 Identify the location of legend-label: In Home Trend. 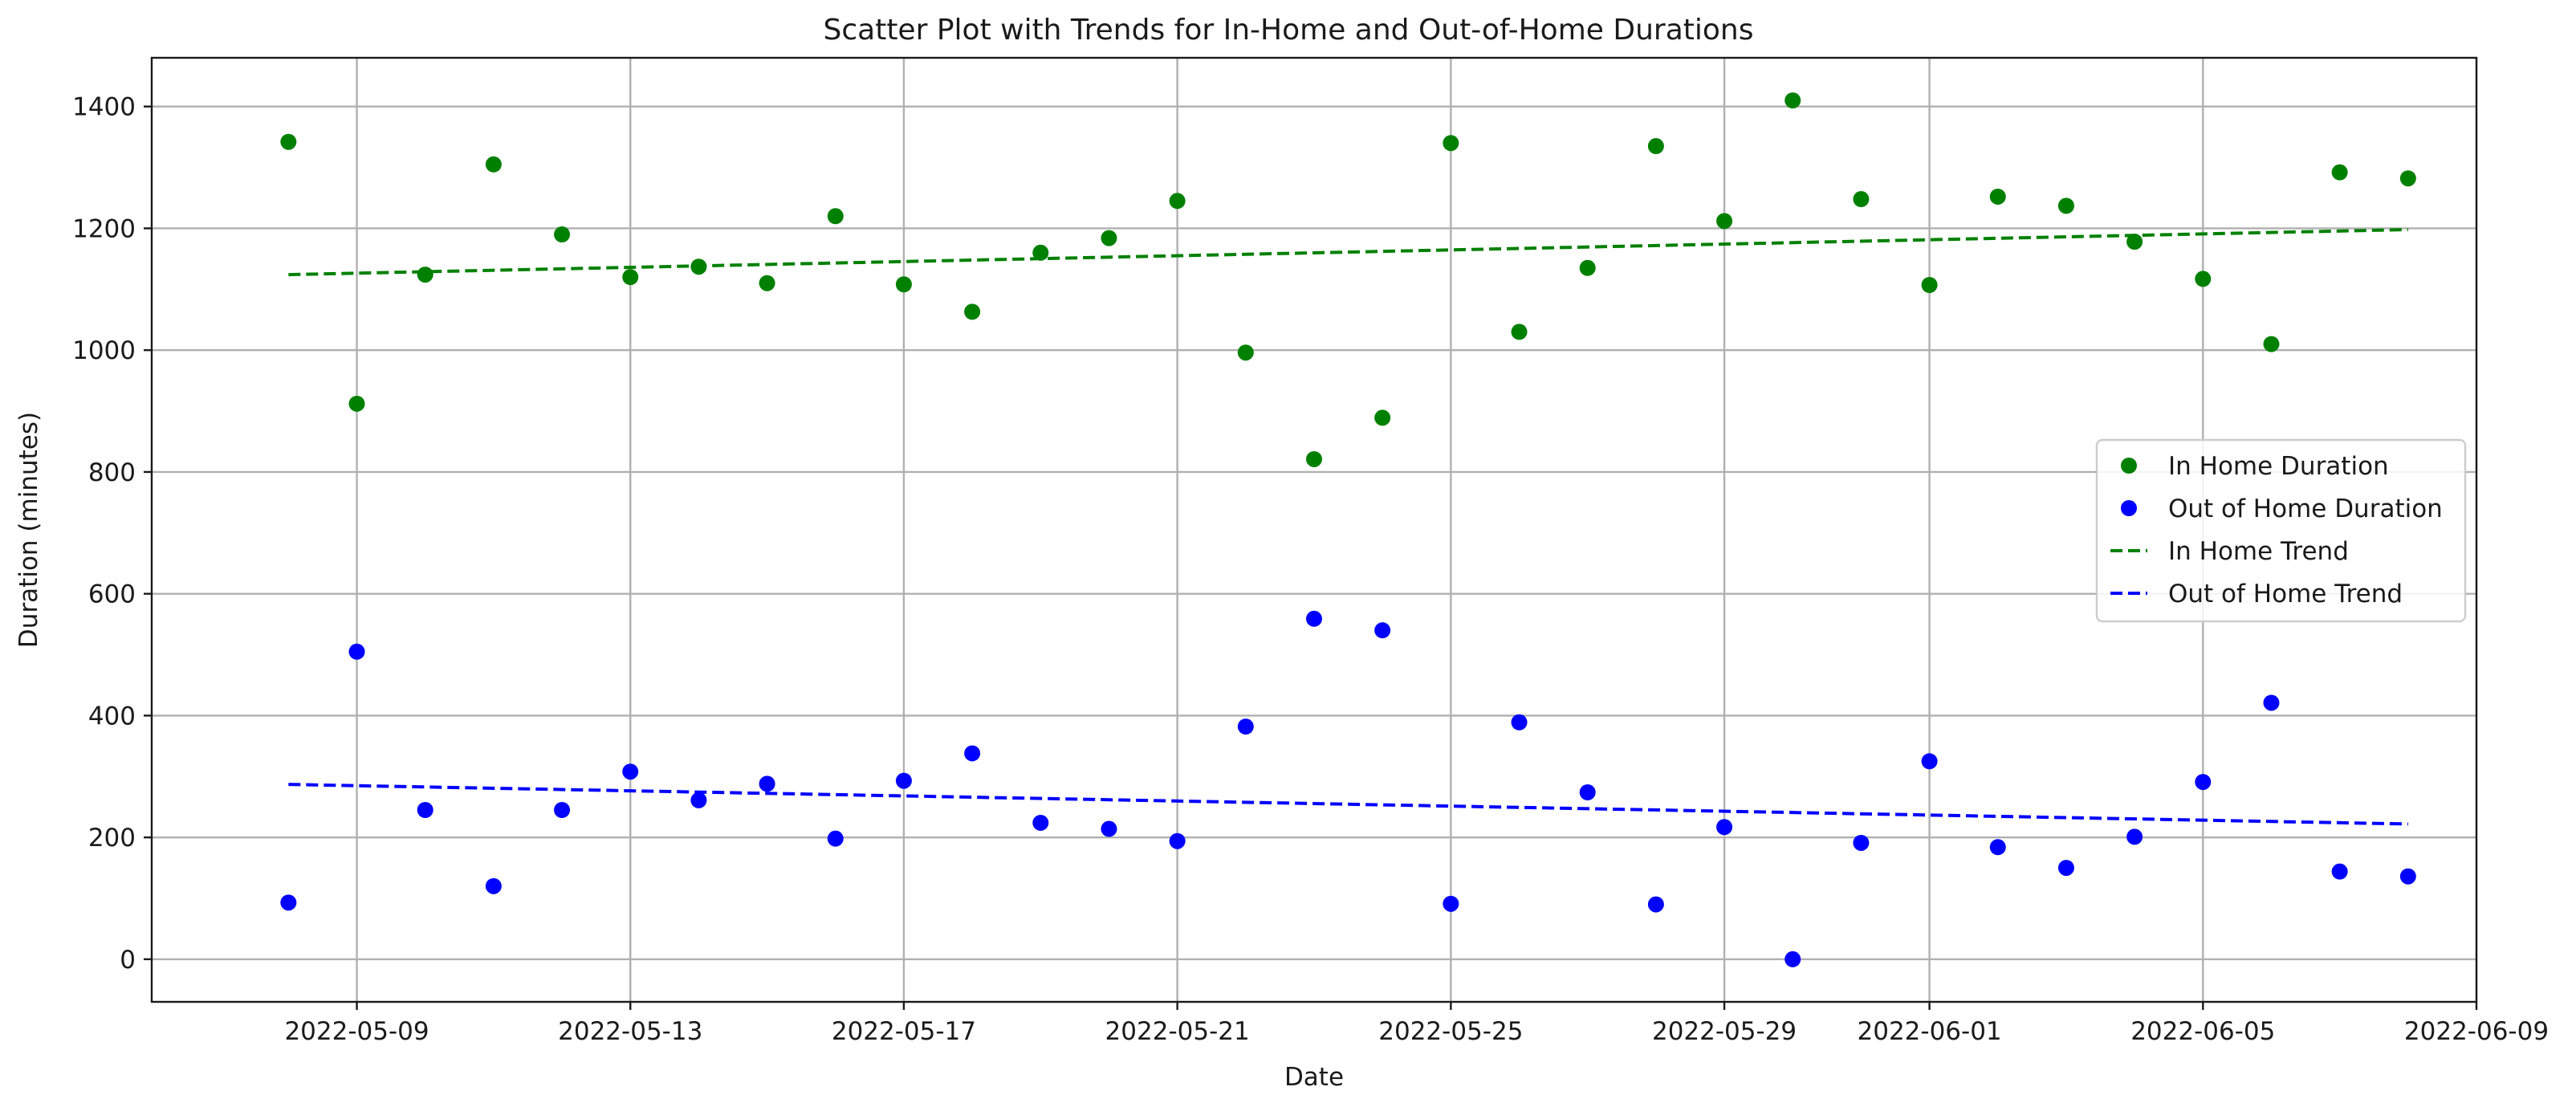
(2258, 551).